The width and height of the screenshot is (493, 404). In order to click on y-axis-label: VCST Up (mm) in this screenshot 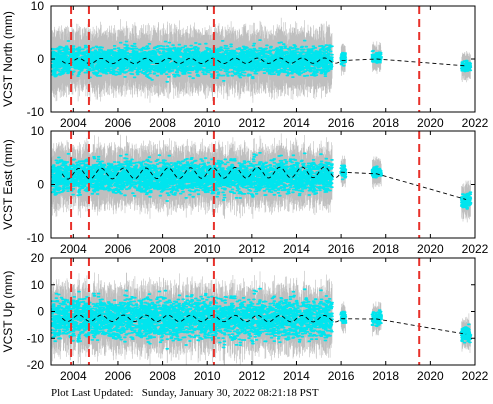, I will do `click(8, 312)`.